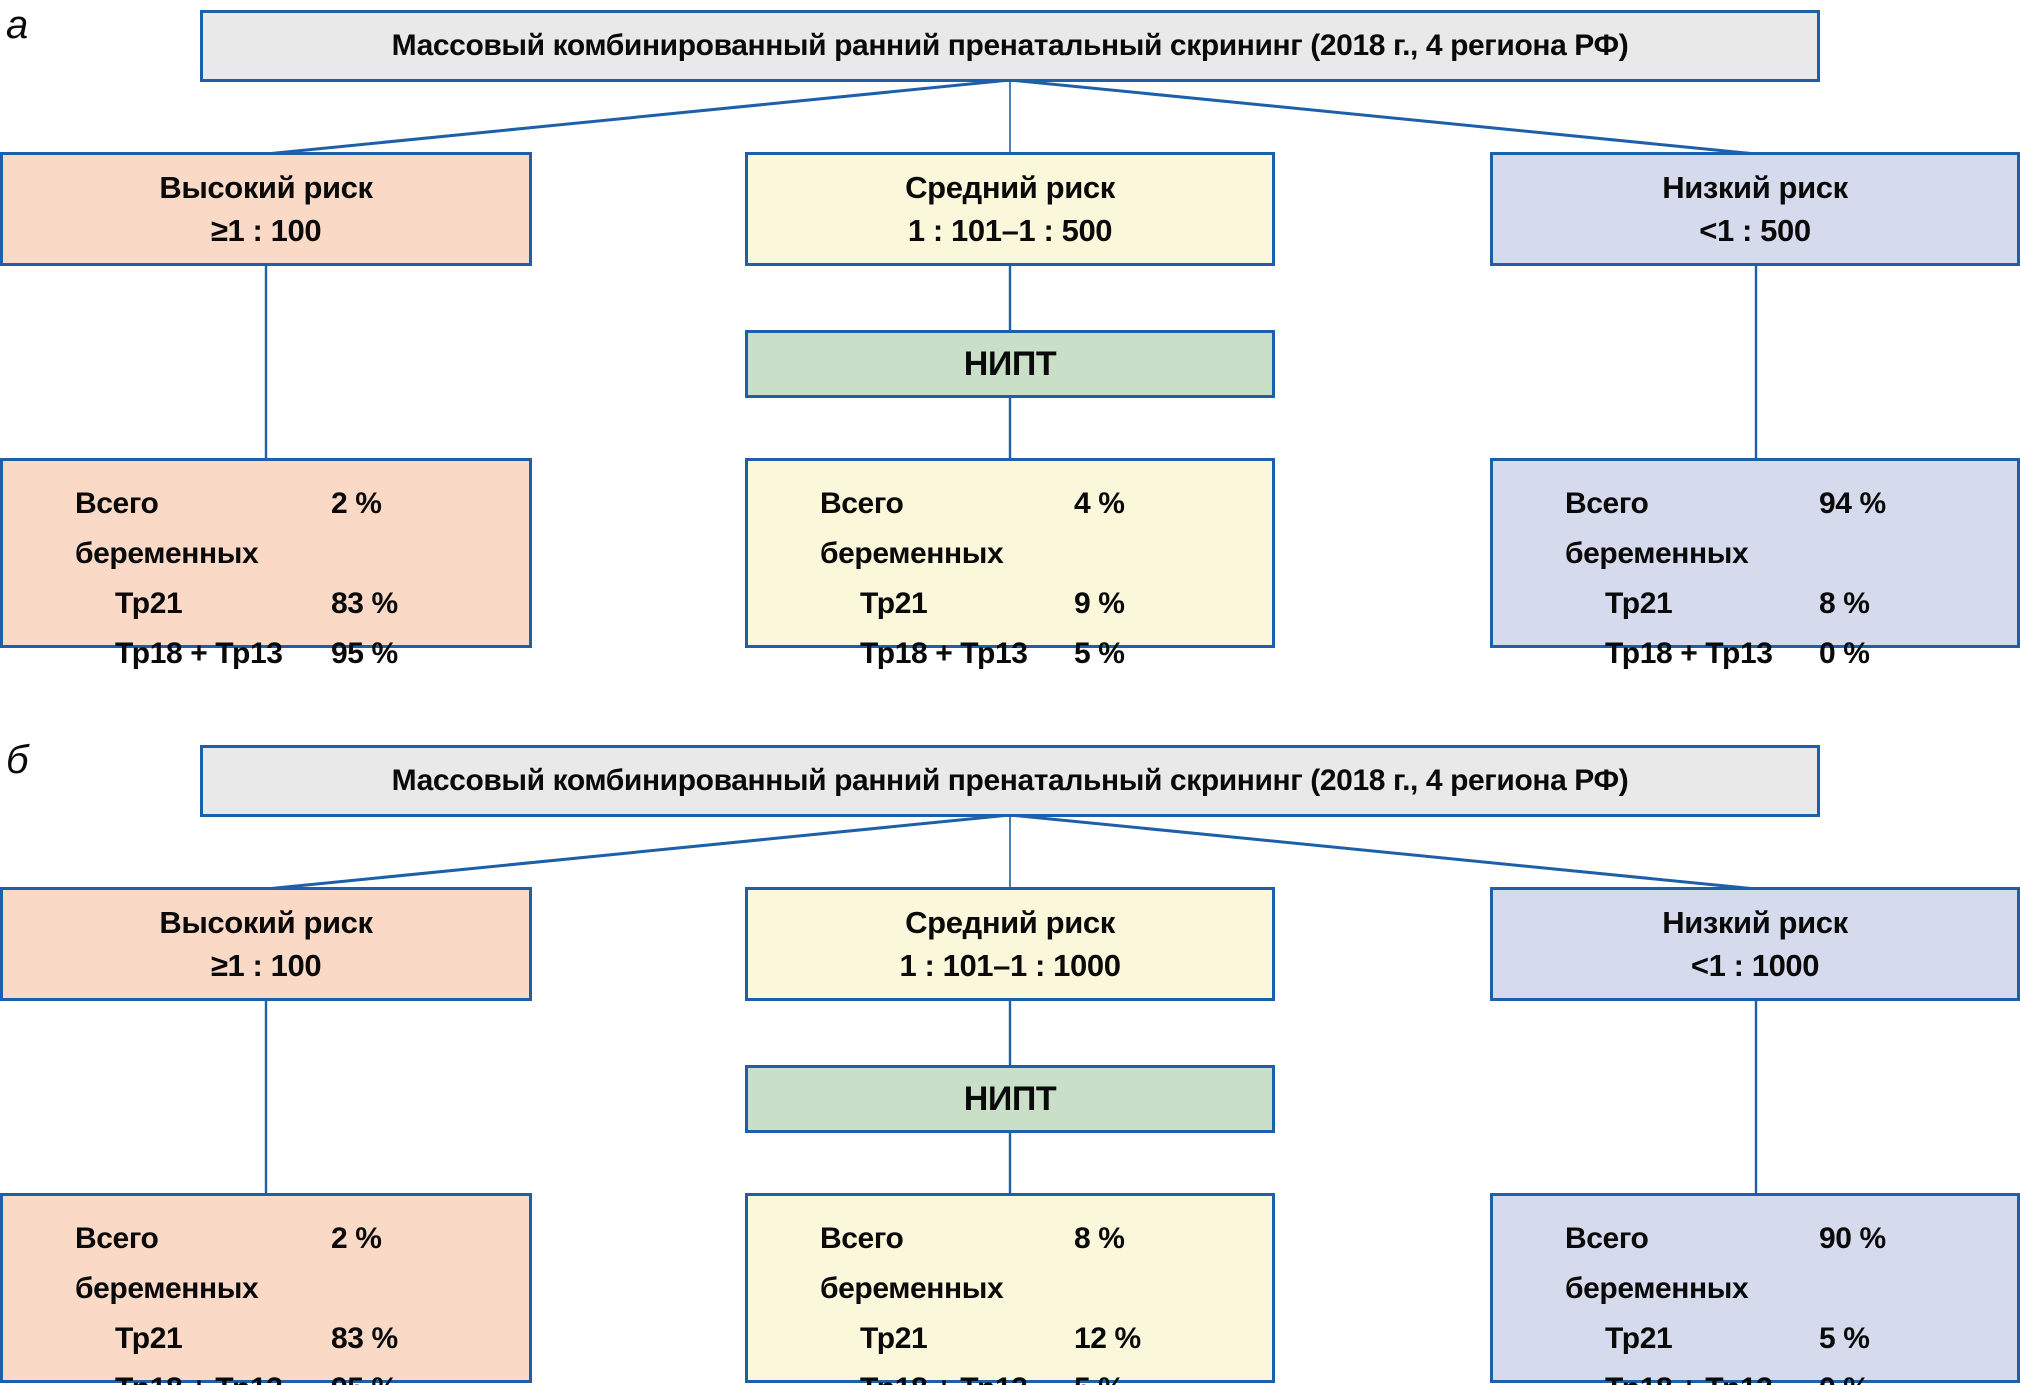 The height and width of the screenshot is (1385, 2020). Describe the element at coordinates (1099, 1238) in the screenshot. I see `total-value: 8 %` at that location.